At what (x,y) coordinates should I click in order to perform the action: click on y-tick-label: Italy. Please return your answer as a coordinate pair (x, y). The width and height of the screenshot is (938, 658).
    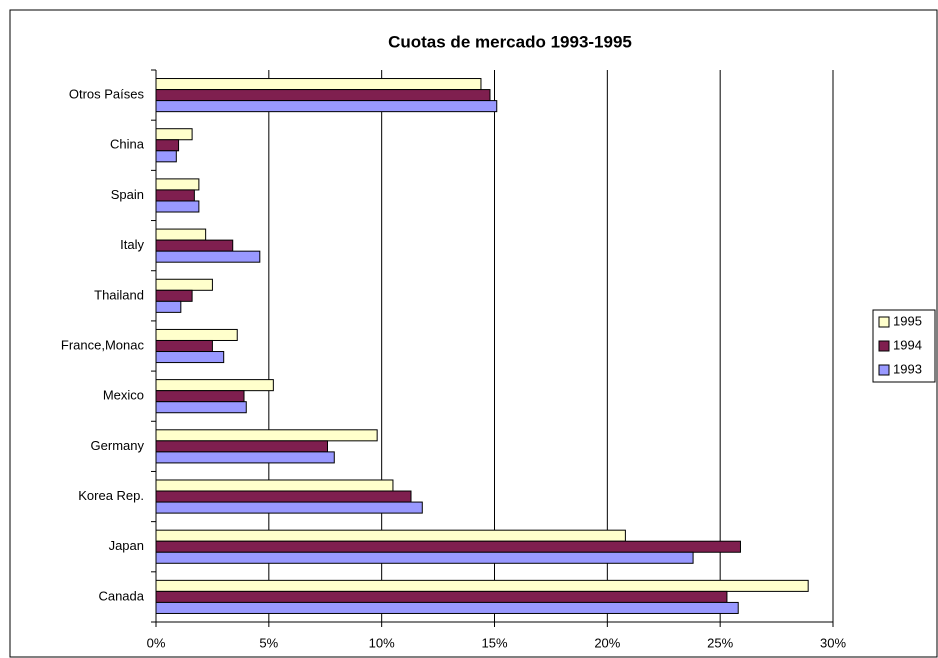
    Looking at the image, I should click on (132, 244).